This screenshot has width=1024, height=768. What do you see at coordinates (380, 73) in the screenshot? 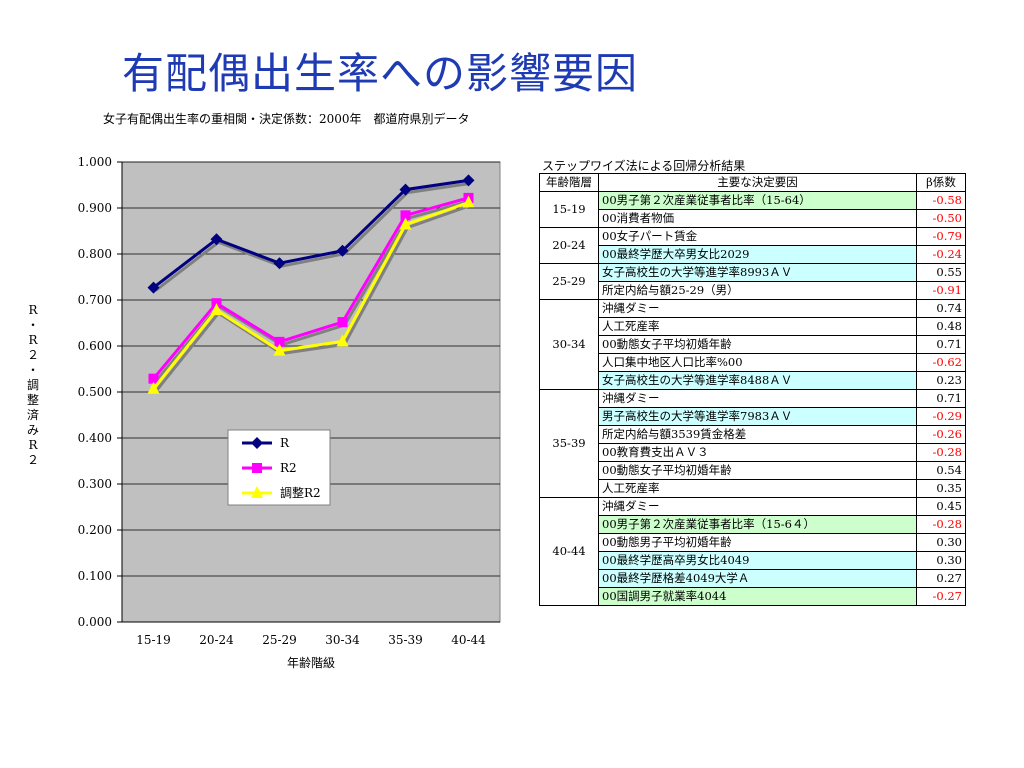
I see `page-title: 有配偶出生率への影響要因` at bounding box center [380, 73].